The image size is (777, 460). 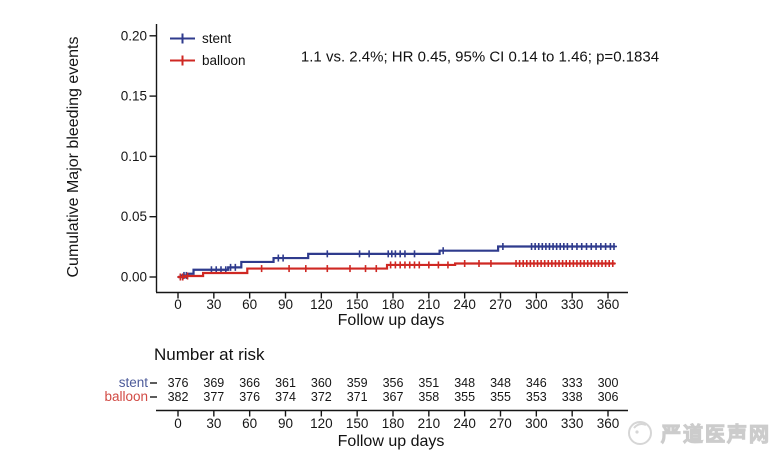 I want to click on risk-row-stent: 376 369 366 361 360 359 356 351 348 348 346 333 300, so click(x=393, y=383).